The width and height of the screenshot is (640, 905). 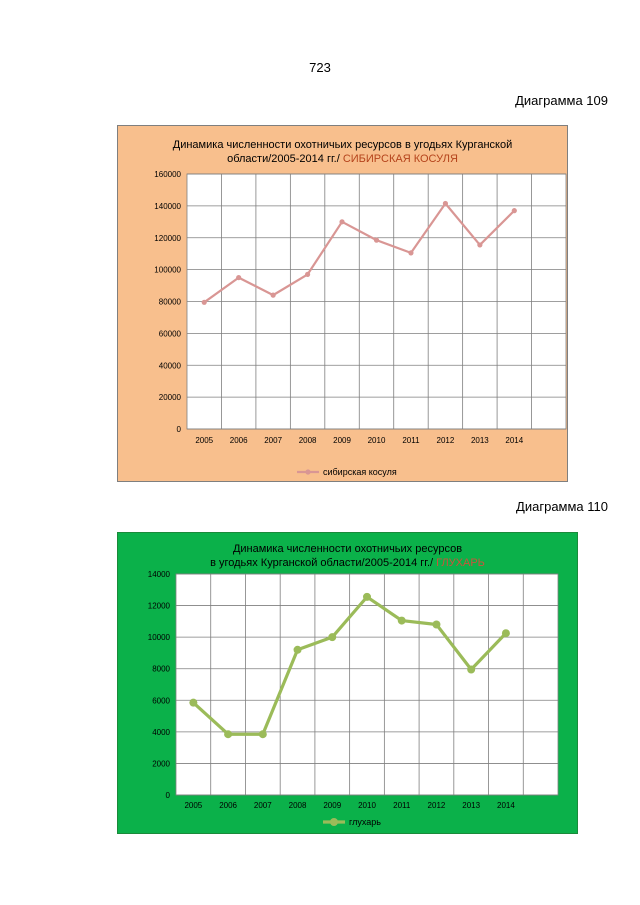 What do you see at coordinates (285, 159) in the screenshot?
I see `chart-title-line2: области/2005-2014 гг./` at bounding box center [285, 159].